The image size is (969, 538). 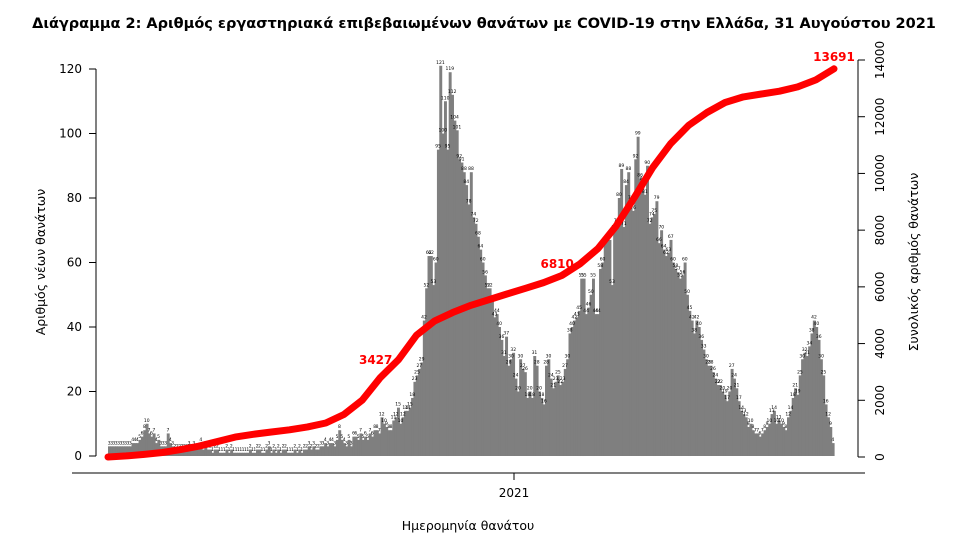 I want to click on y2-tick-label: 0, so click(x=880, y=457).